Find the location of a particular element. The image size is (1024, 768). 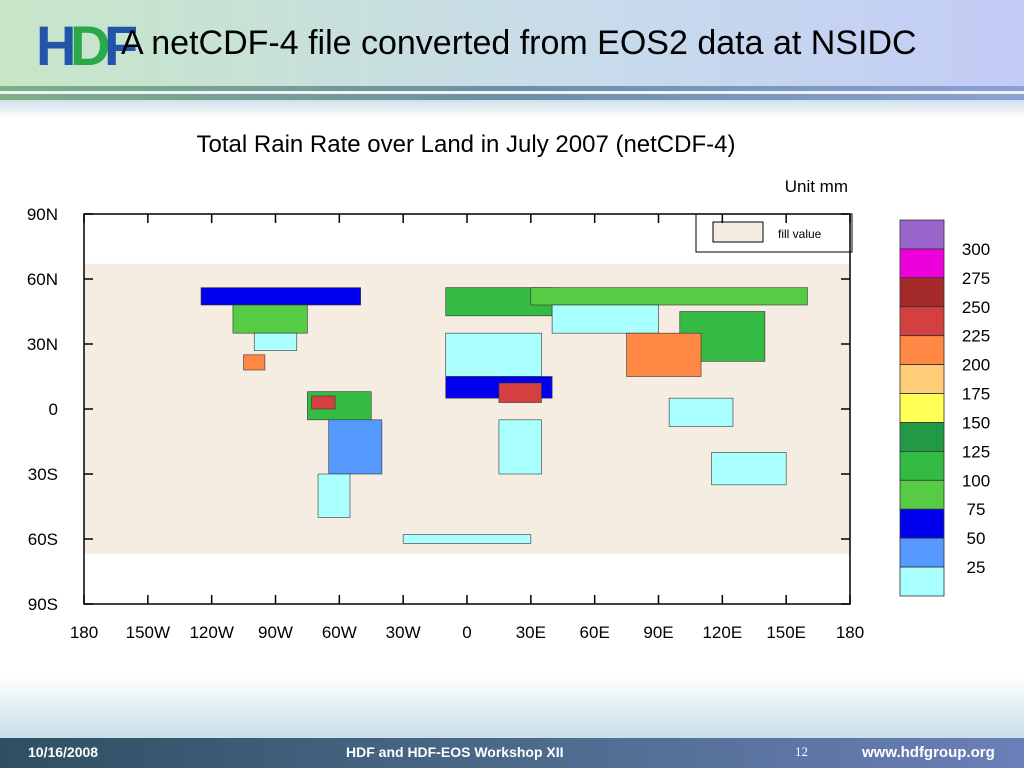

x-tick-label: 90E is located at coordinates (658, 632).